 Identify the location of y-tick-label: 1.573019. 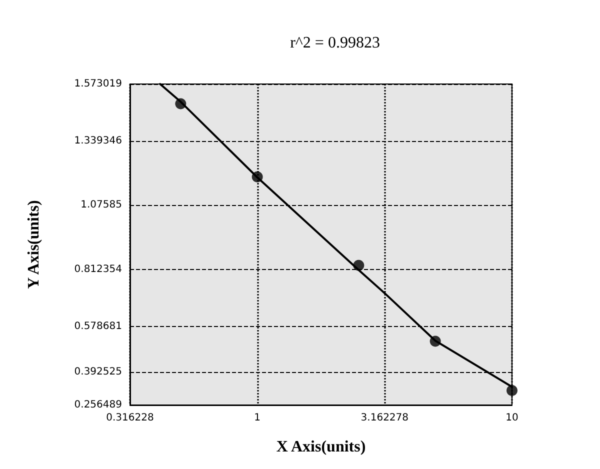
(98, 84).